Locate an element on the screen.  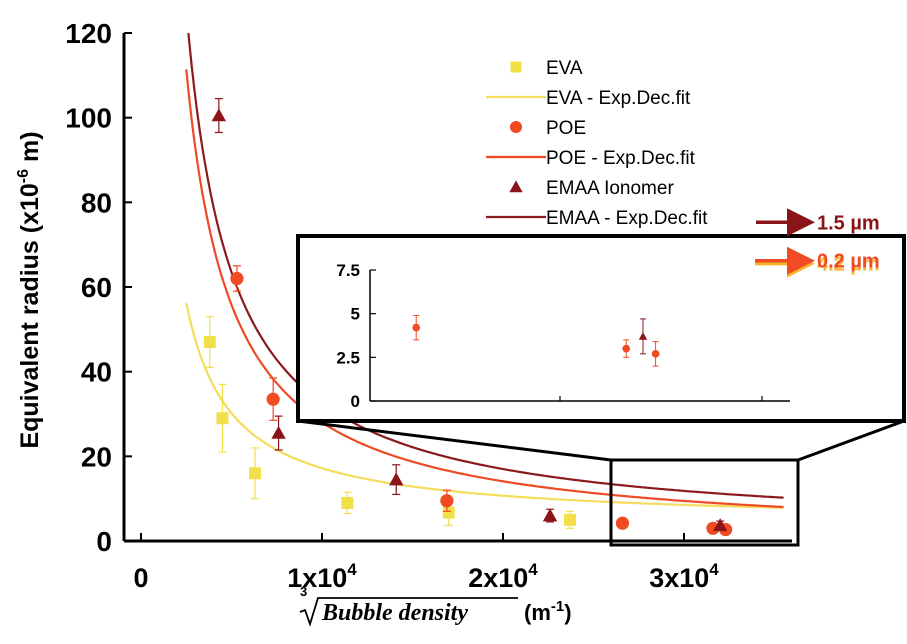
x-axis-label: 3 Bubble density (m-1) is located at coordinates (435, 605).